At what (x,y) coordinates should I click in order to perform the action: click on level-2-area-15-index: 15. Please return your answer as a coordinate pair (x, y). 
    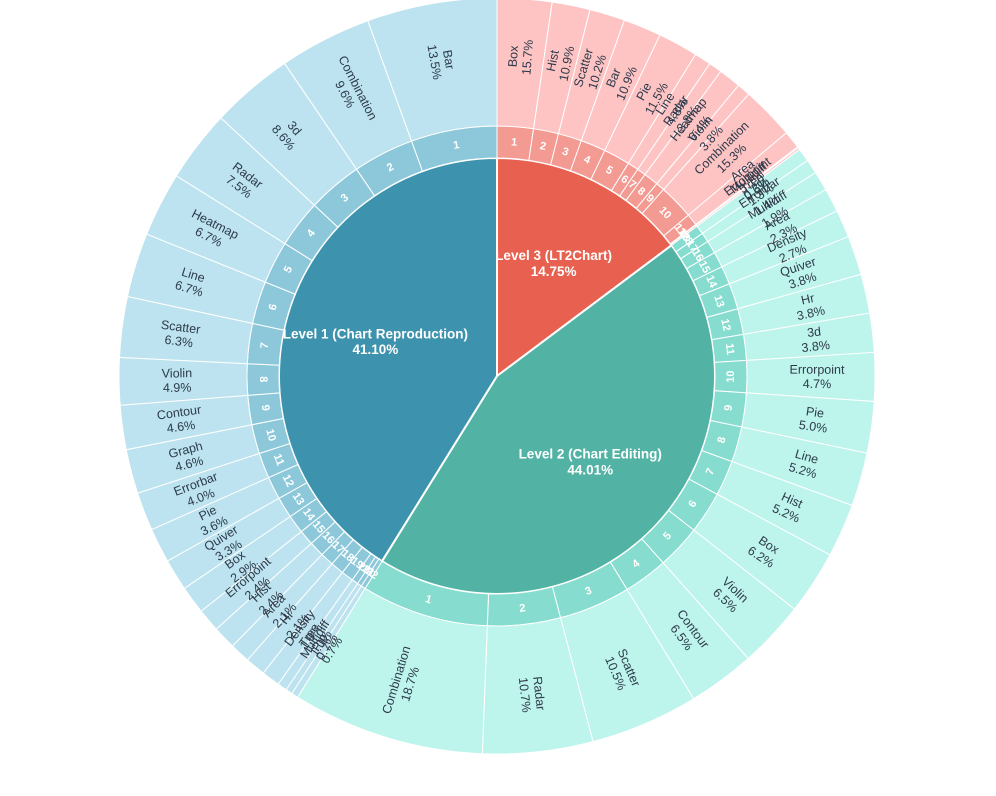
    Looking at the image, I should click on (704, 267).